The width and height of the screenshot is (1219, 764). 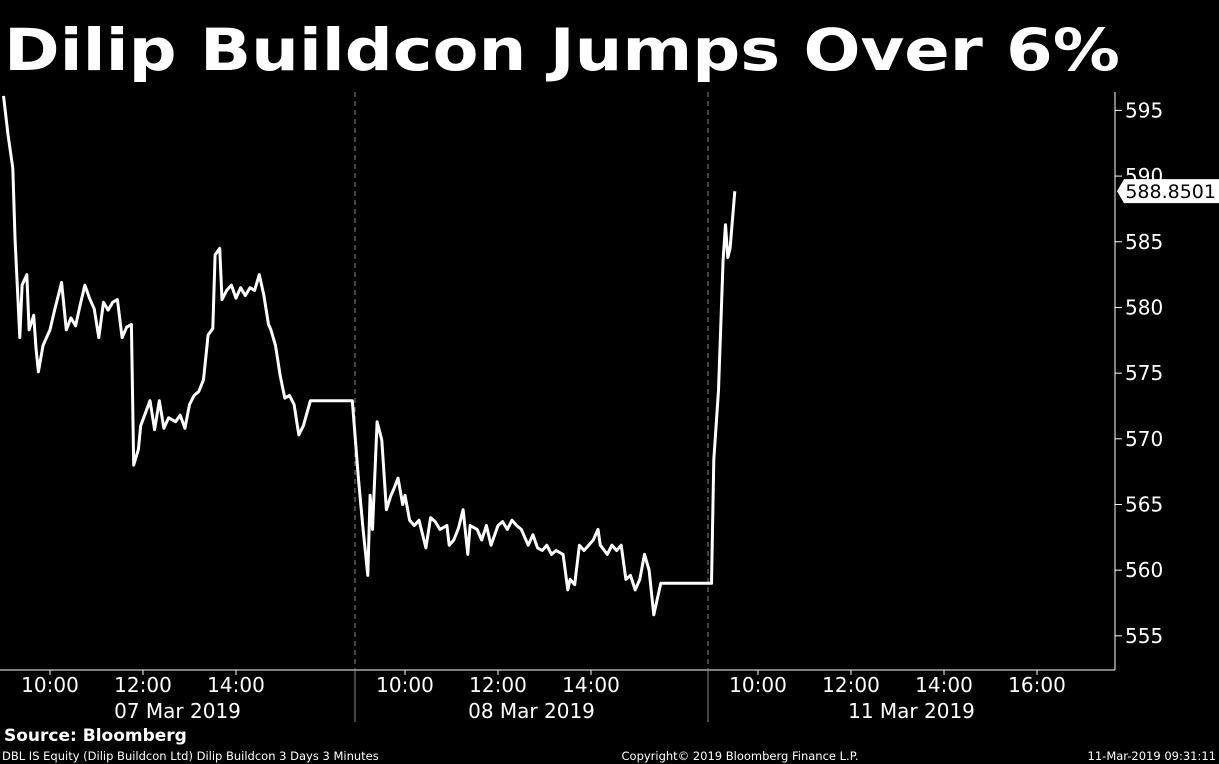 I want to click on x-group-label: 08 Mar 2019, so click(x=531, y=711).